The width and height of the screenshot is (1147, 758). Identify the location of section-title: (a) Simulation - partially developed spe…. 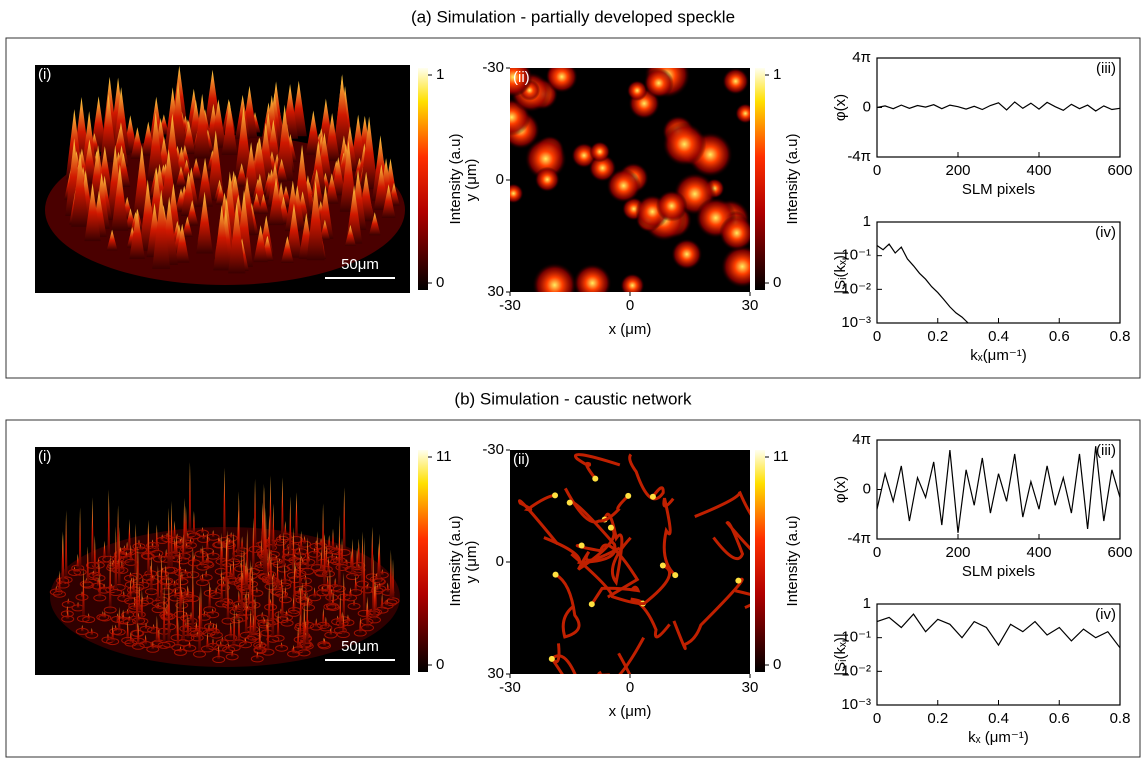
(573, 16).